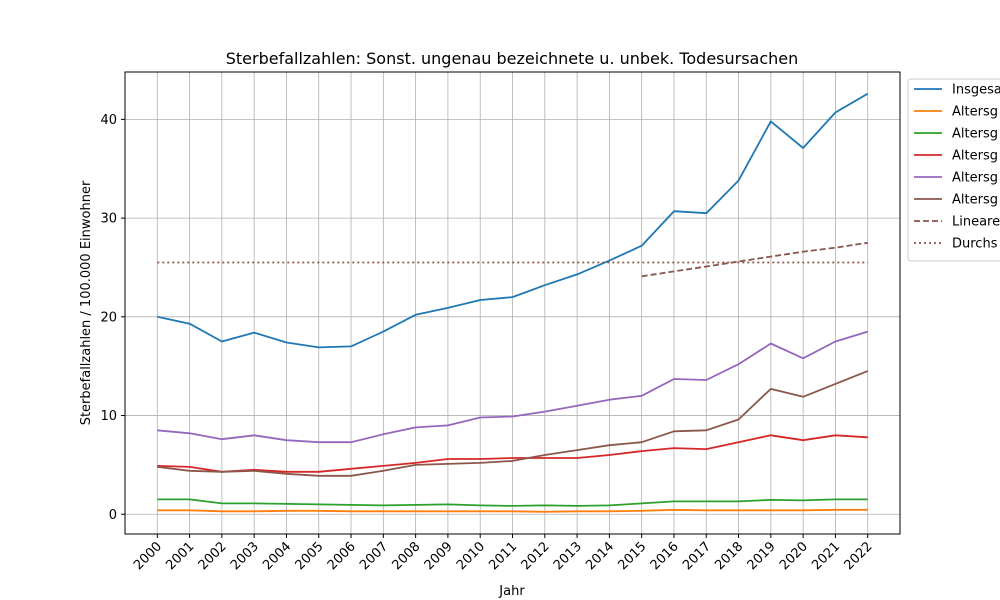 The width and height of the screenshot is (1000, 600). I want to click on x-axis-label: Jahr, so click(511, 591).